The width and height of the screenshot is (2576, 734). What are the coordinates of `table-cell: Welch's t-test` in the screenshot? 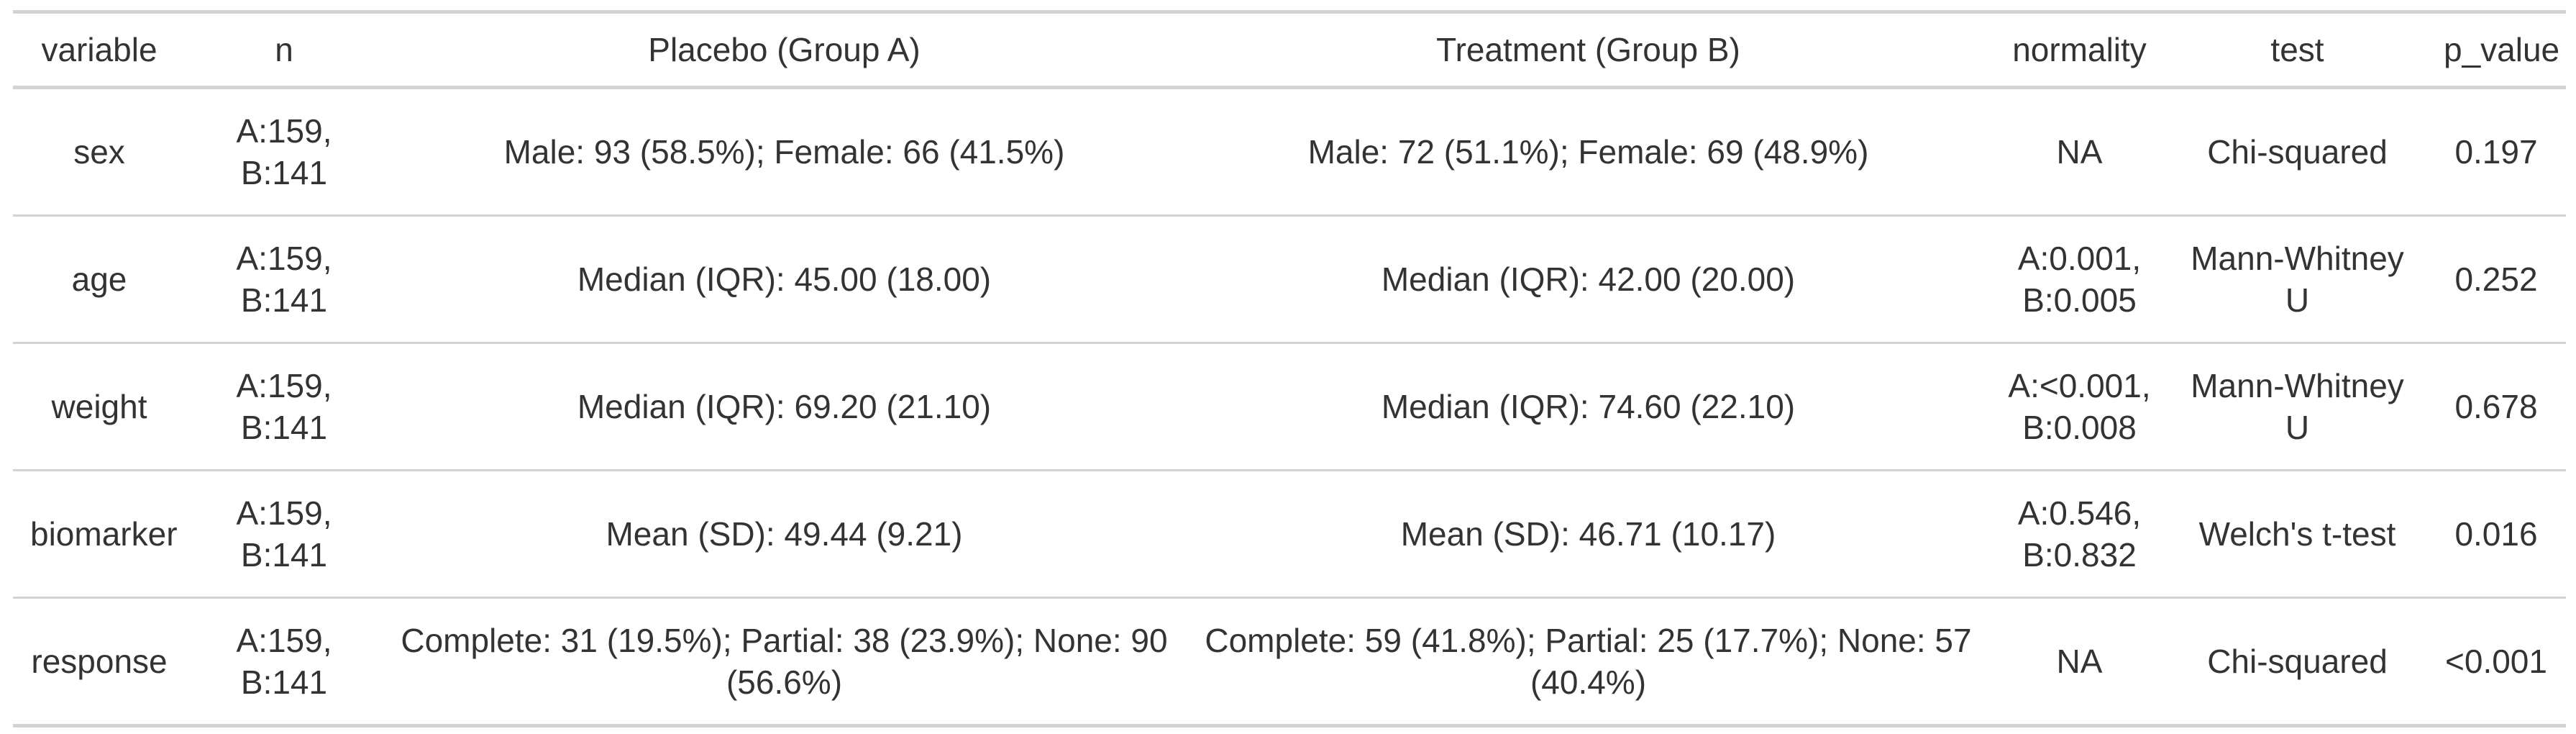 It's located at (2297, 535).